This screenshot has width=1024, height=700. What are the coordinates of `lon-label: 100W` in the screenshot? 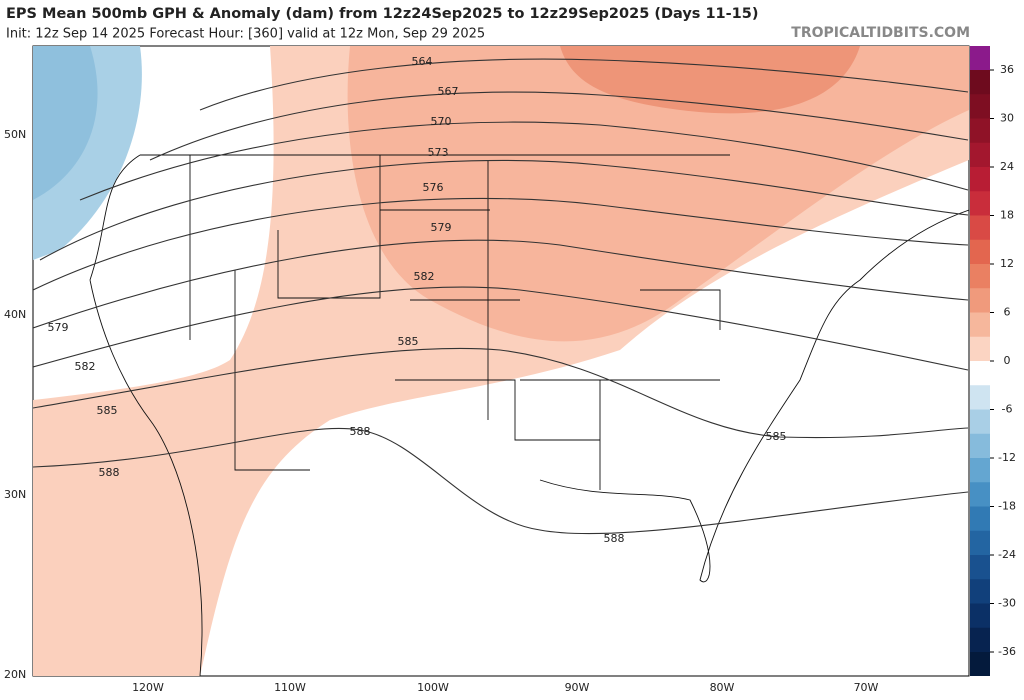 It's located at (433, 687).